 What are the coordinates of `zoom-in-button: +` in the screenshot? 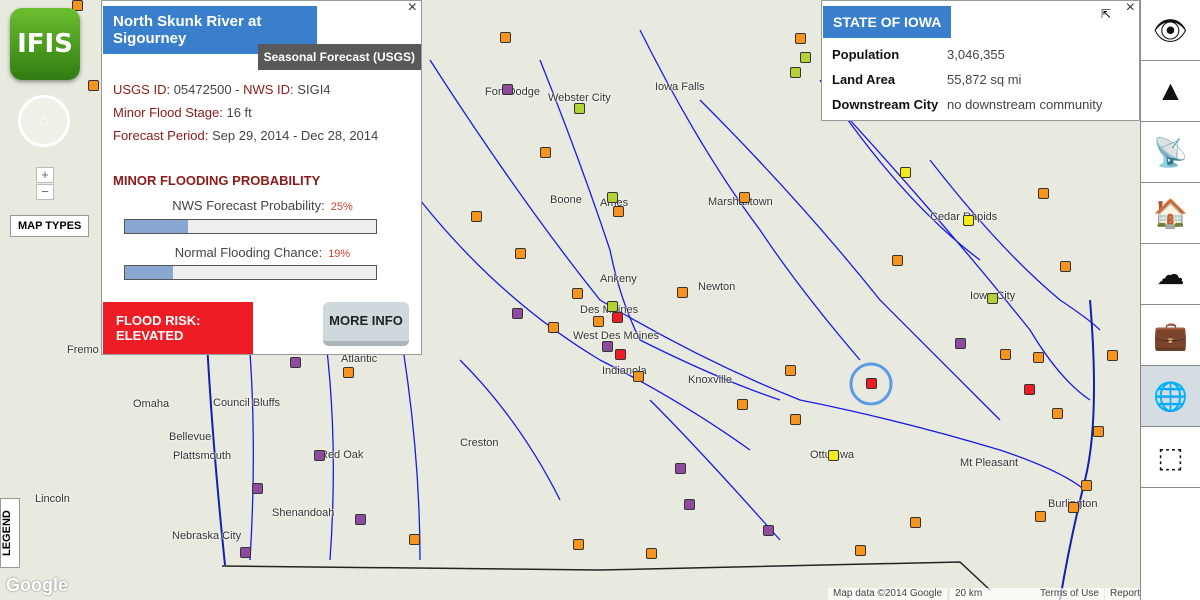 It's located at (45, 175).